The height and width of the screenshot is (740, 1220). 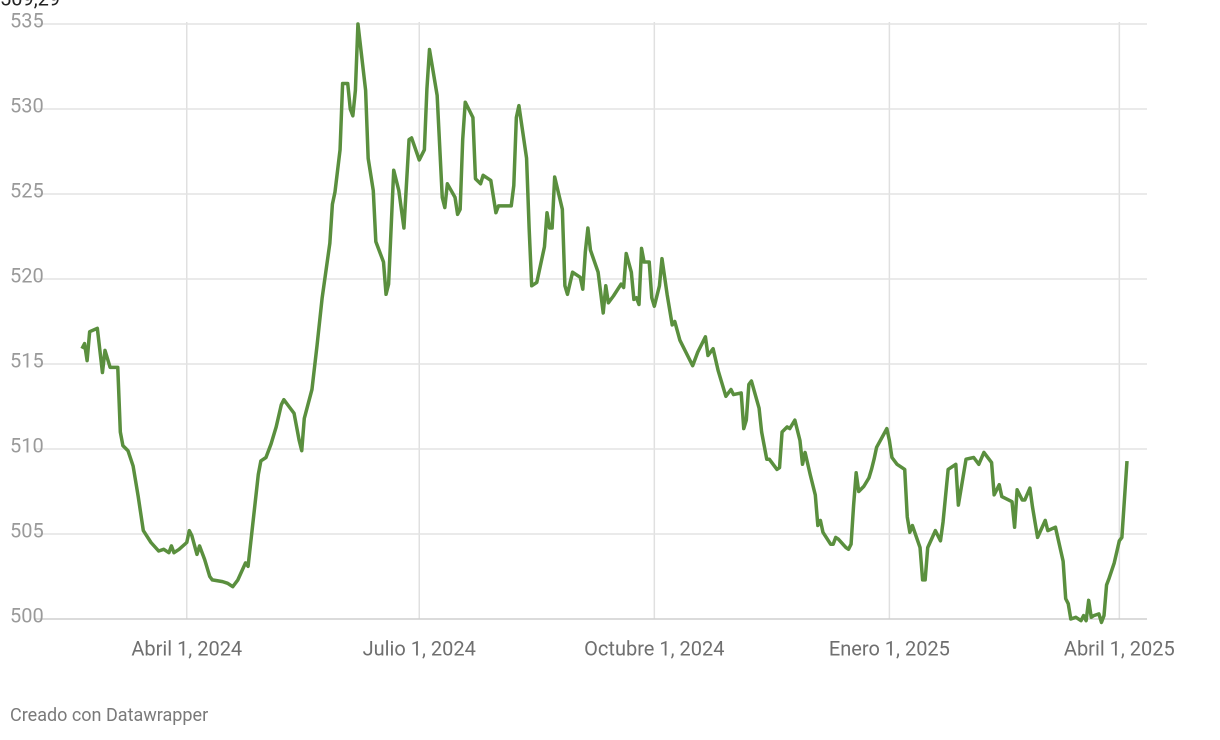 What do you see at coordinates (30, 5) in the screenshot?
I see `value-label: 509,29` at bounding box center [30, 5].